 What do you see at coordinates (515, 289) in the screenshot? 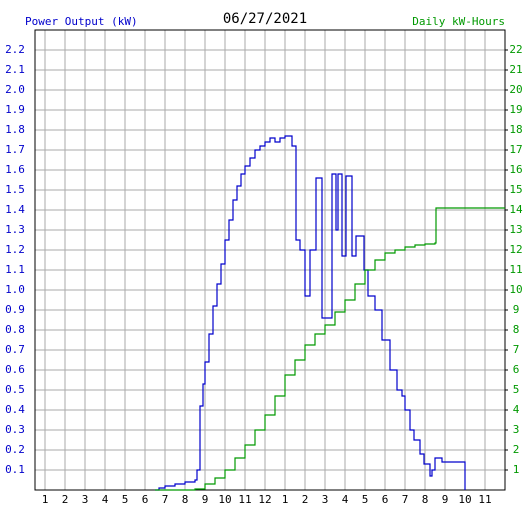
I see `y2-tick-label: 10` at bounding box center [515, 289].